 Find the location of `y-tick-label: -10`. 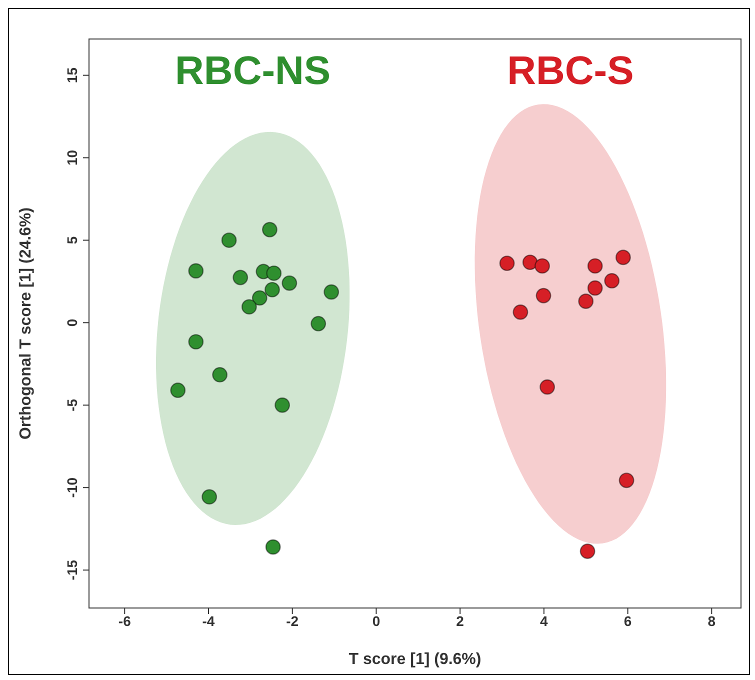

y-tick-label: -10 is located at coordinates (72, 487).